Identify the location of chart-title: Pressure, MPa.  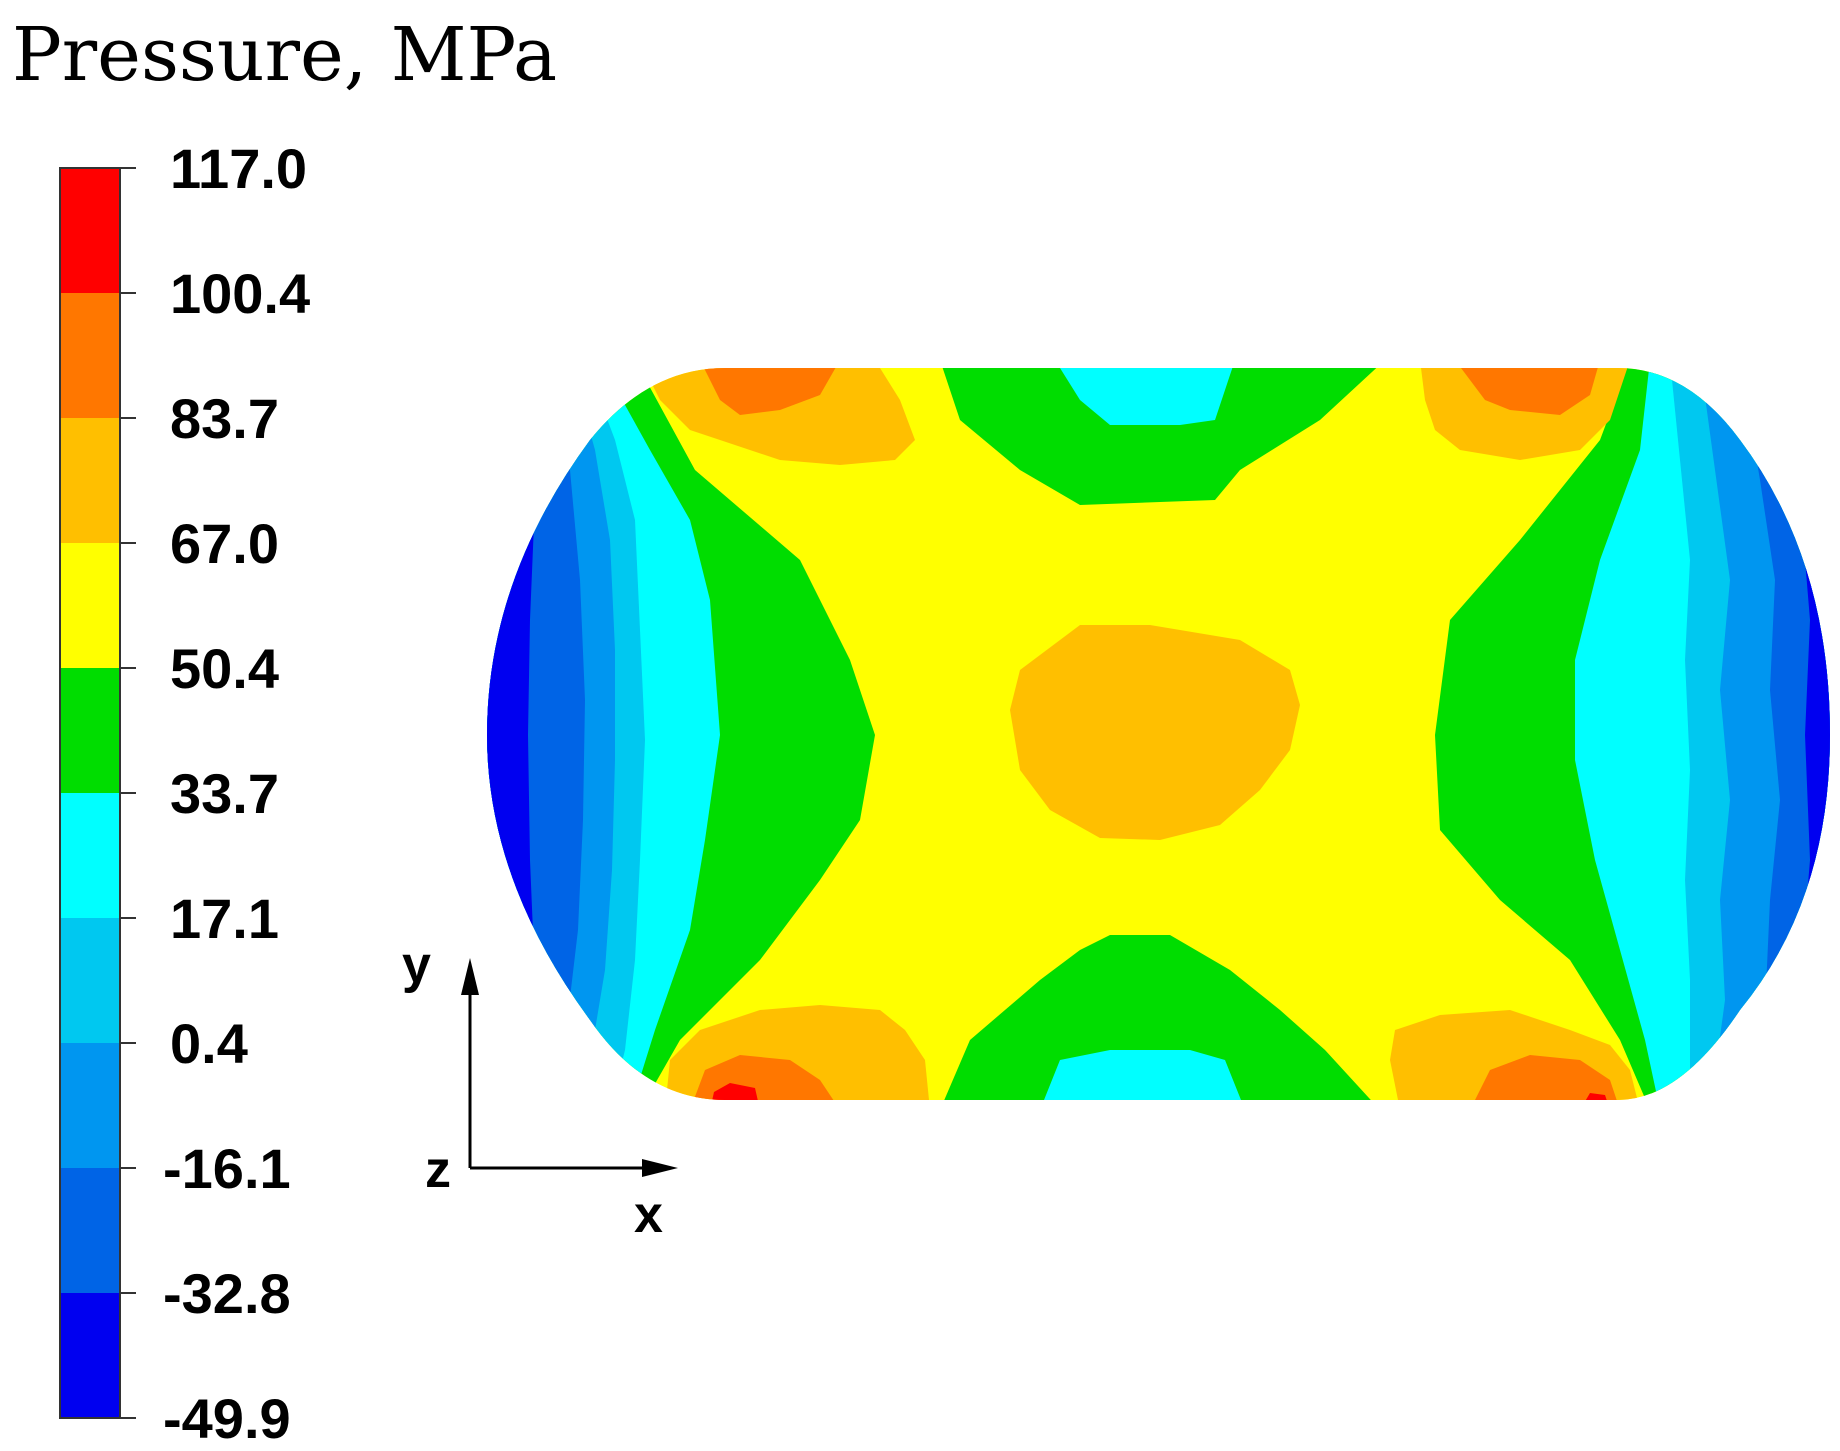
(284, 55).